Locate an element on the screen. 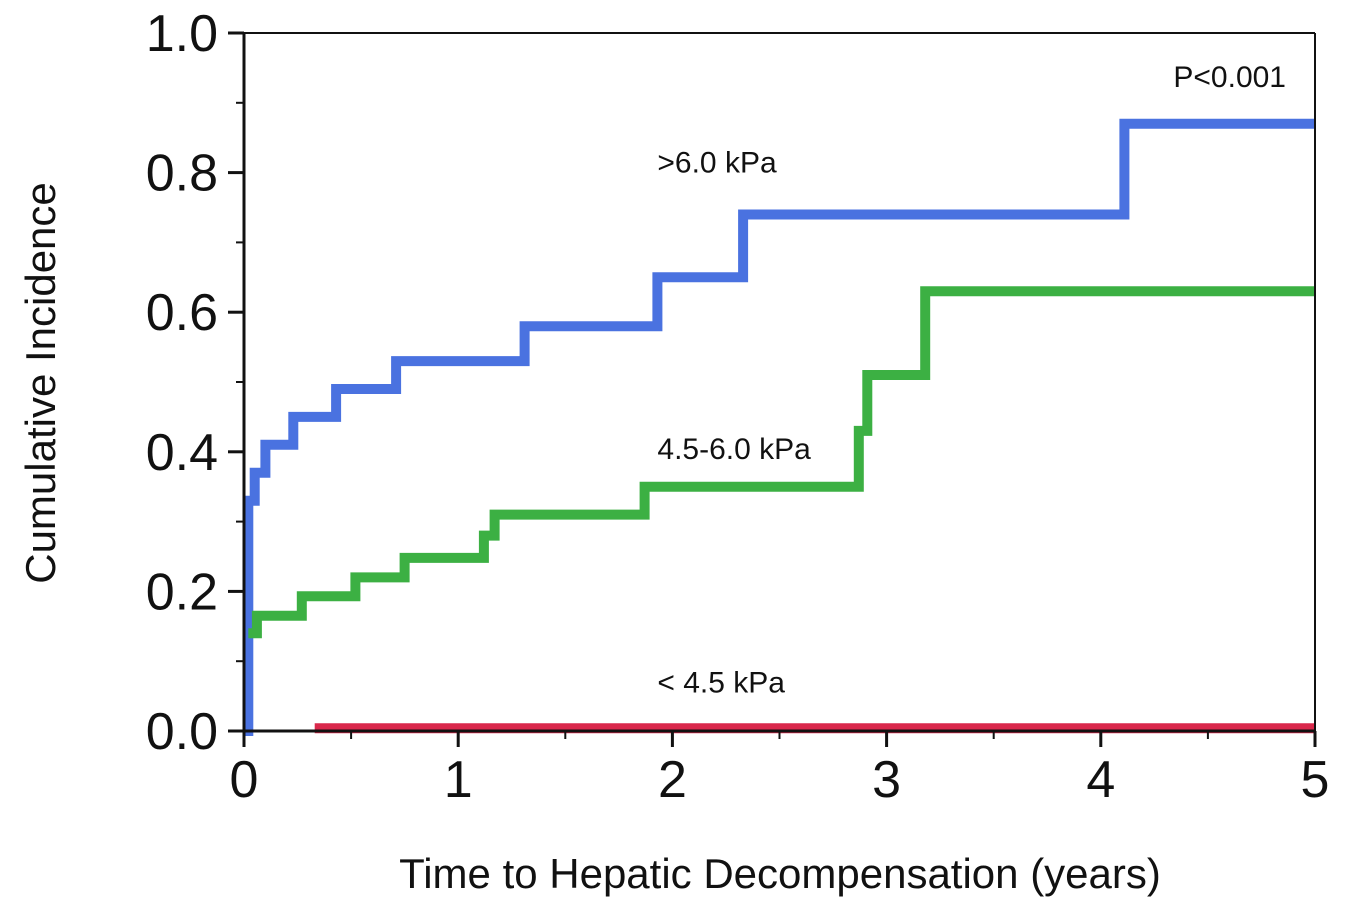 This screenshot has height=901, width=1351. y-tick-label: 0.0 is located at coordinates (182, 732).